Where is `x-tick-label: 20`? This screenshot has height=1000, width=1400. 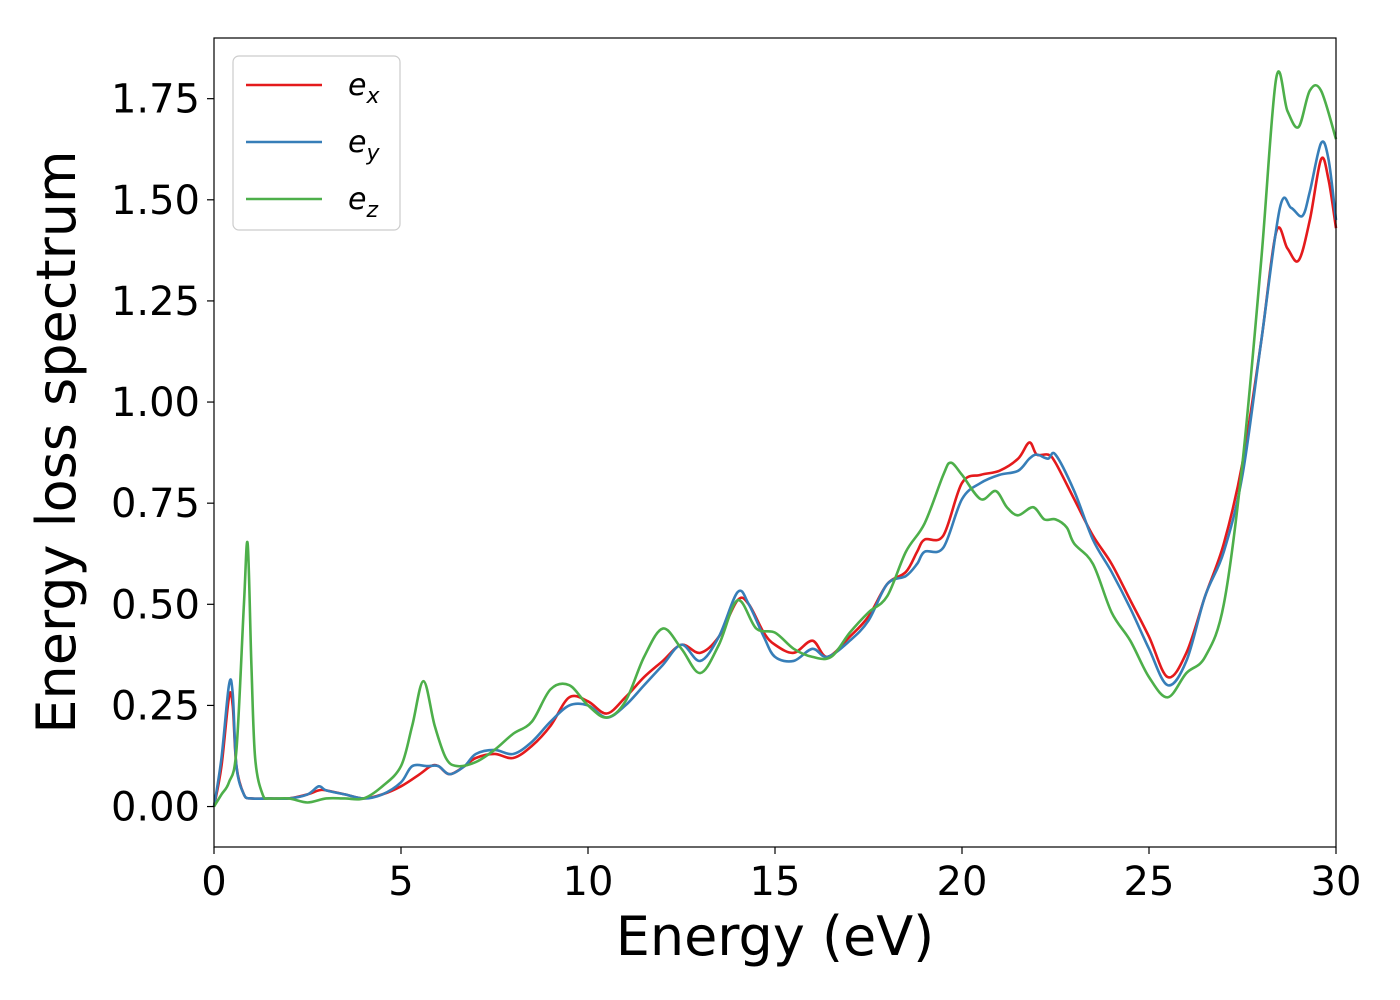 x-tick-label: 20 is located at coordinates (962, 882).